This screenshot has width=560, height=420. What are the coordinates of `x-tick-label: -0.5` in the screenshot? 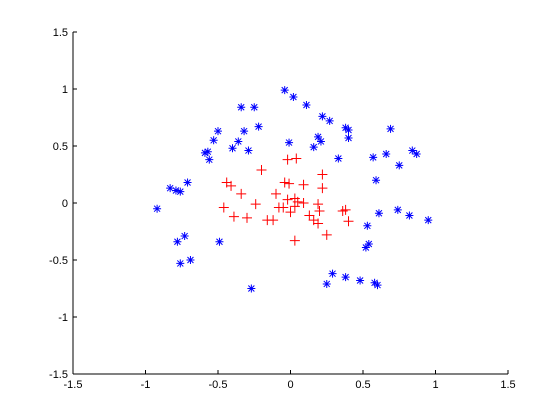 It's located at (218, 385).